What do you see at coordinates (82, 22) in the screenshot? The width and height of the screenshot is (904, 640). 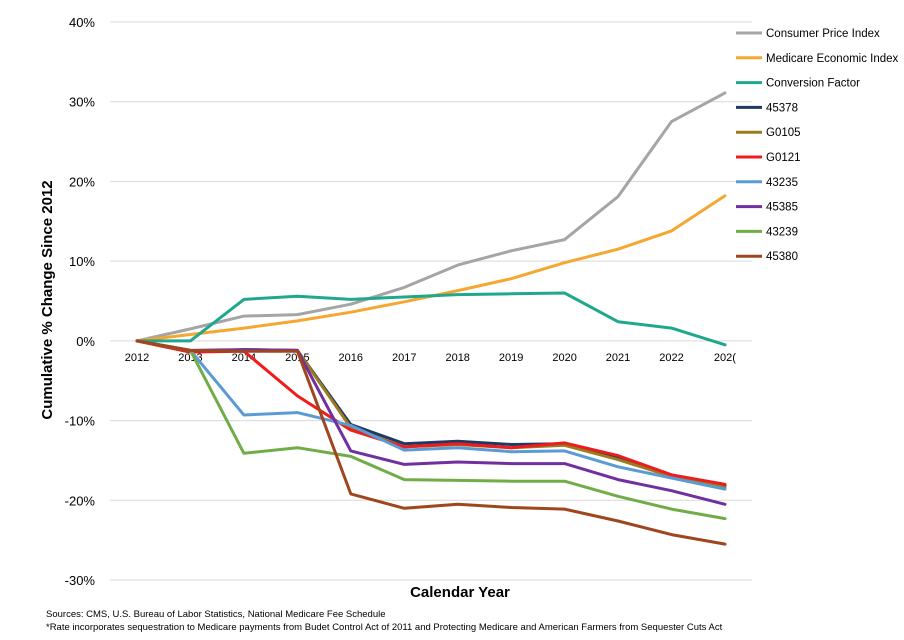 I see `y-tick-label: 40%` at bounding box center [82, 22].